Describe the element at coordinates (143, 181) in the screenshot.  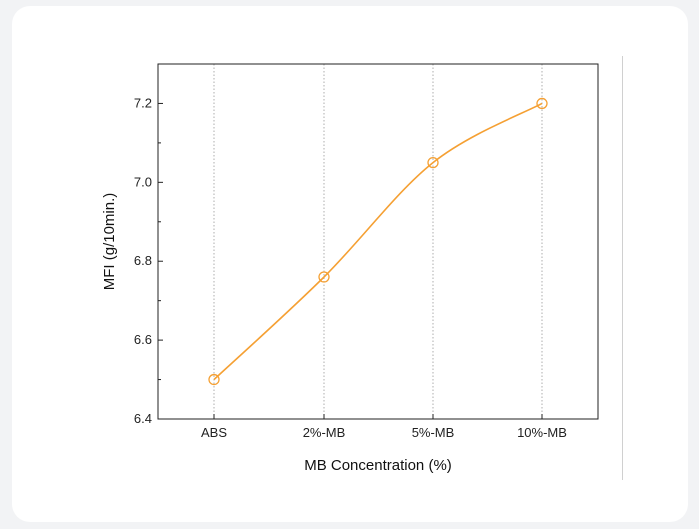
I see `y-tick-label: 7.0` at that location.